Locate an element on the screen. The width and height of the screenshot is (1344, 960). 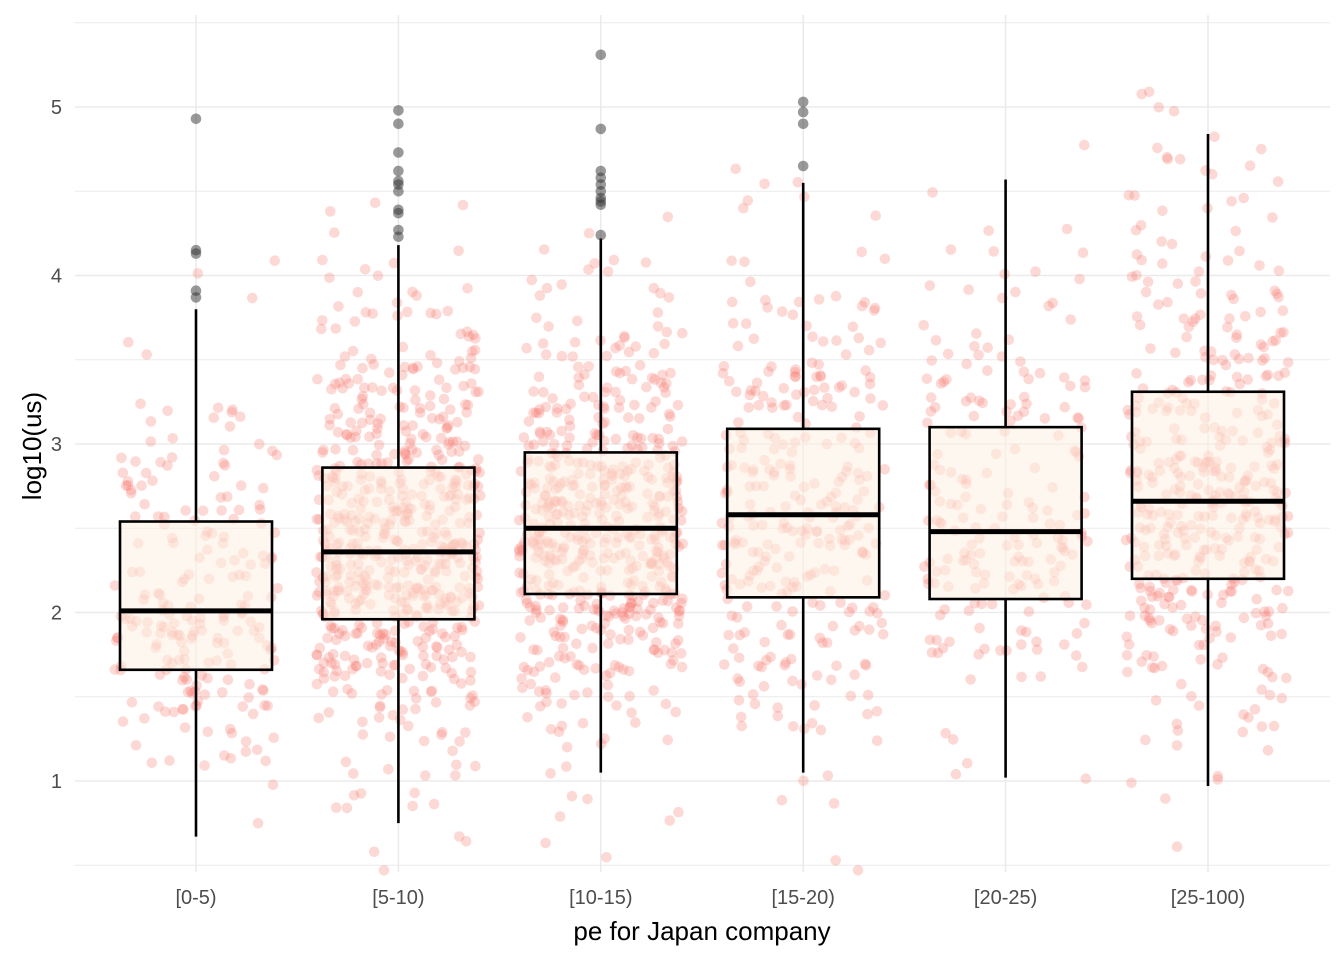
y-tick-label: 3 is located at coordinates (56, 445).